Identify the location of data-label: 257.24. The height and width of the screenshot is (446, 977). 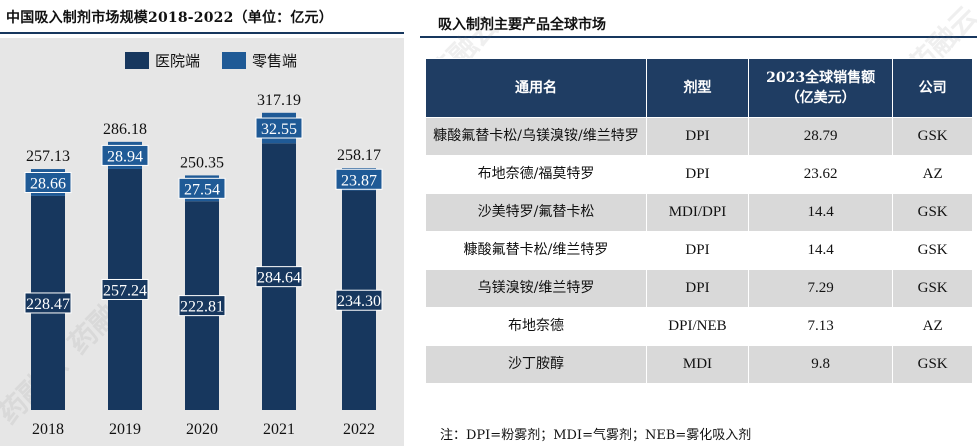
(125, 290).